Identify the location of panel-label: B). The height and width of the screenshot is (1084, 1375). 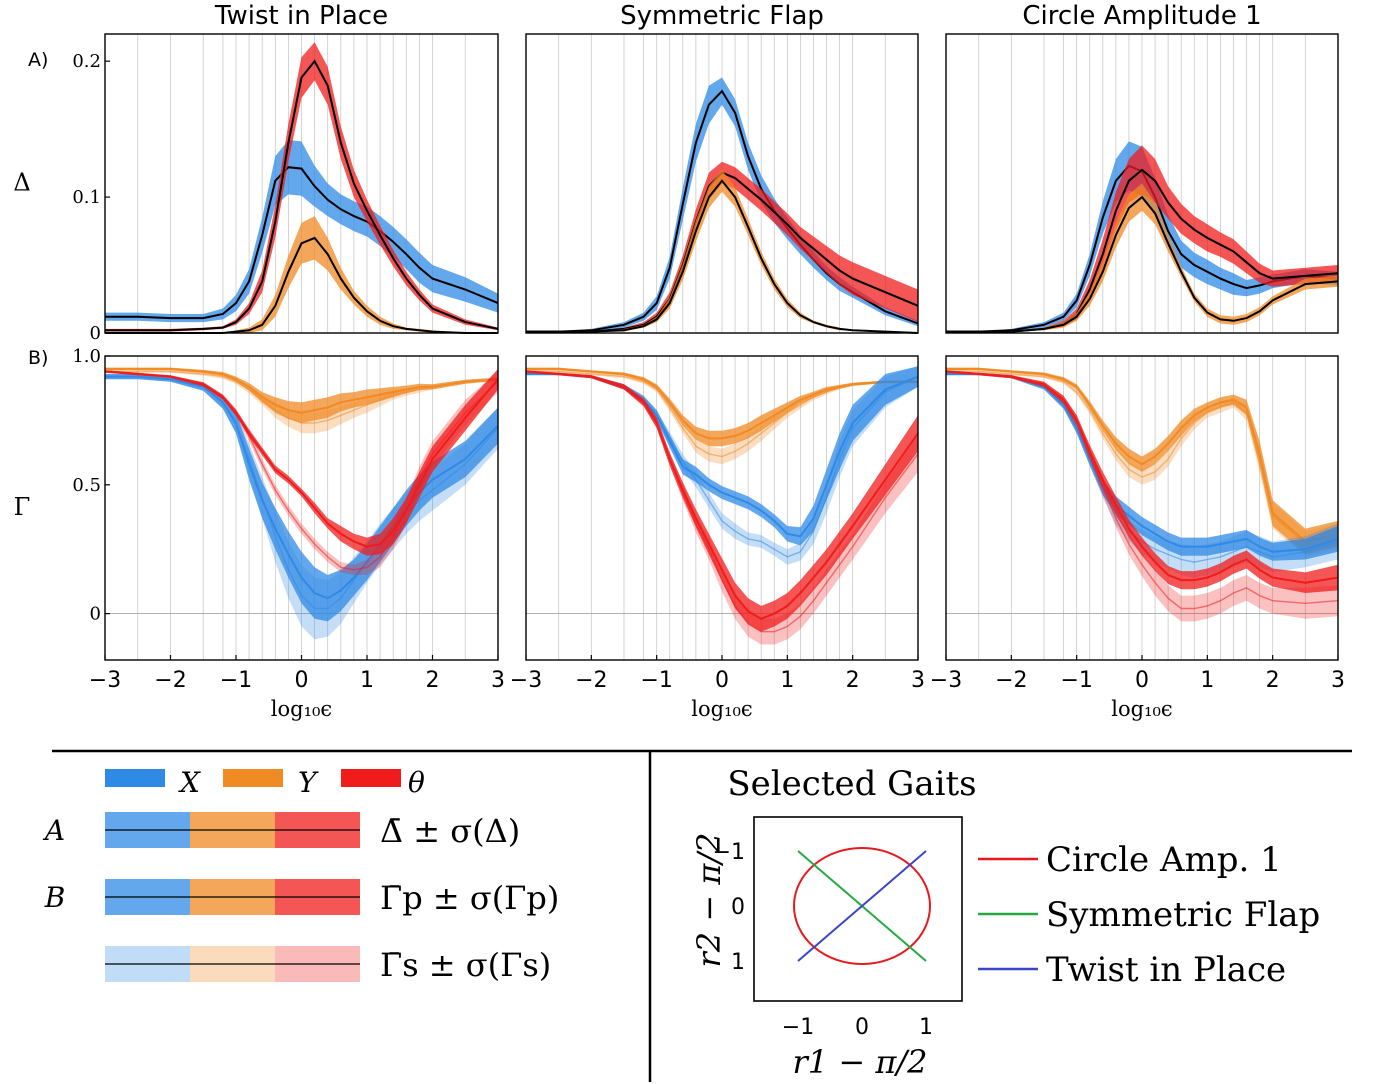
(38, 358).